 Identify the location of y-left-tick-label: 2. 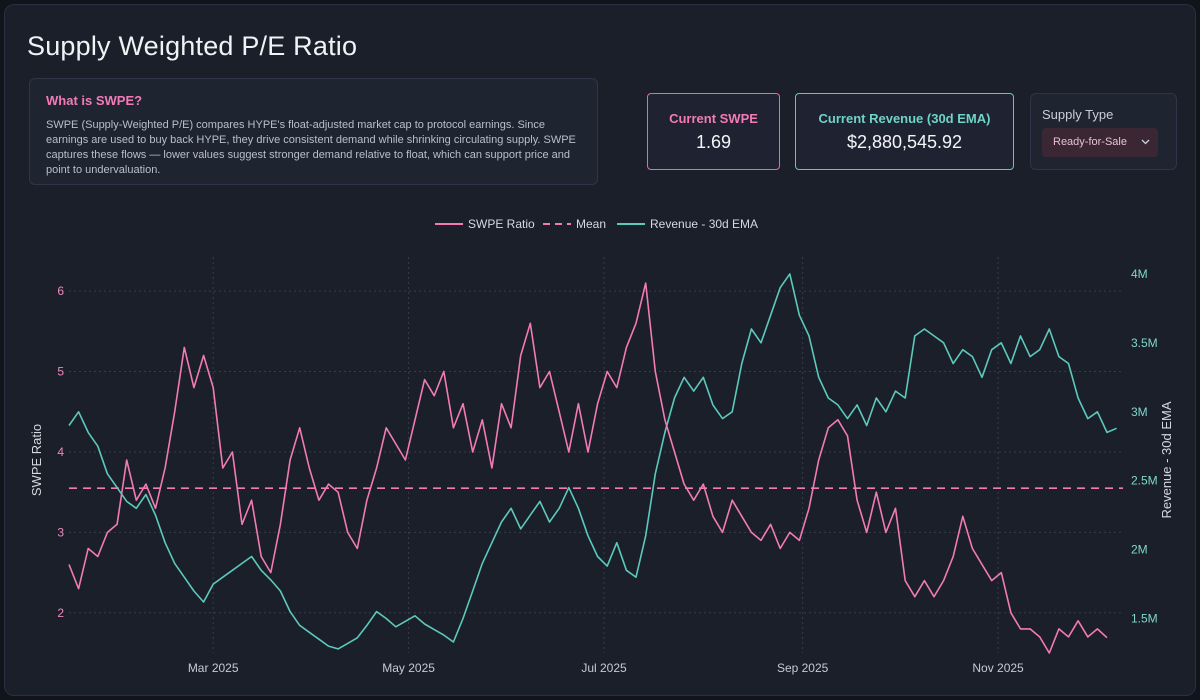
(60, 613).